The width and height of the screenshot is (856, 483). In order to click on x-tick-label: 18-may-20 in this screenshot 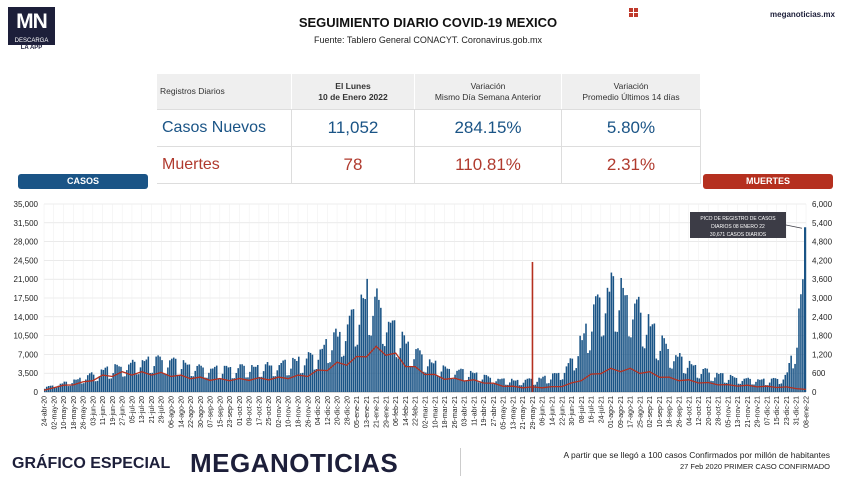, I will do `click(74, 413)`.